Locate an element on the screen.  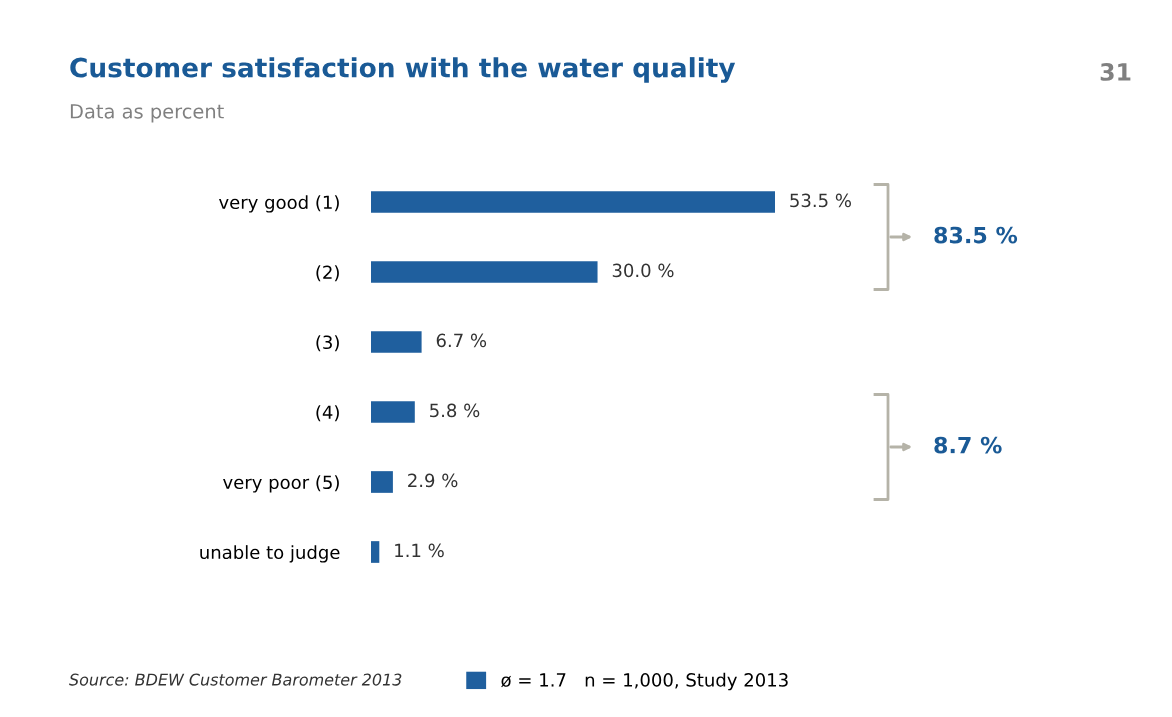
data-label: 1.1 % is located at coordinates (419, 550).